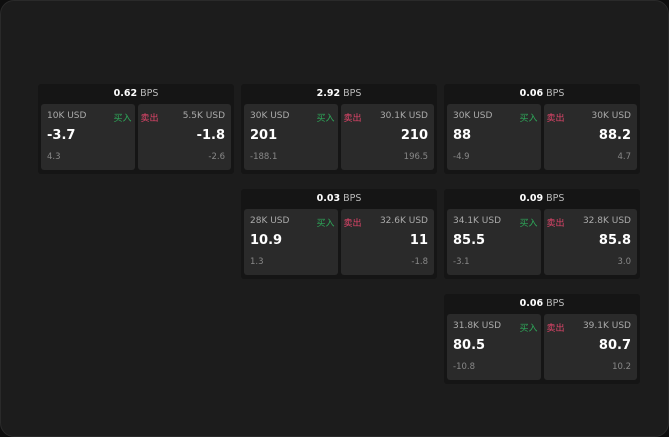  Describe the element at coordinates (291, 242) in the screenshot. I see `buy-panel: 28K USD 买入 10.9 1.3` at that location.